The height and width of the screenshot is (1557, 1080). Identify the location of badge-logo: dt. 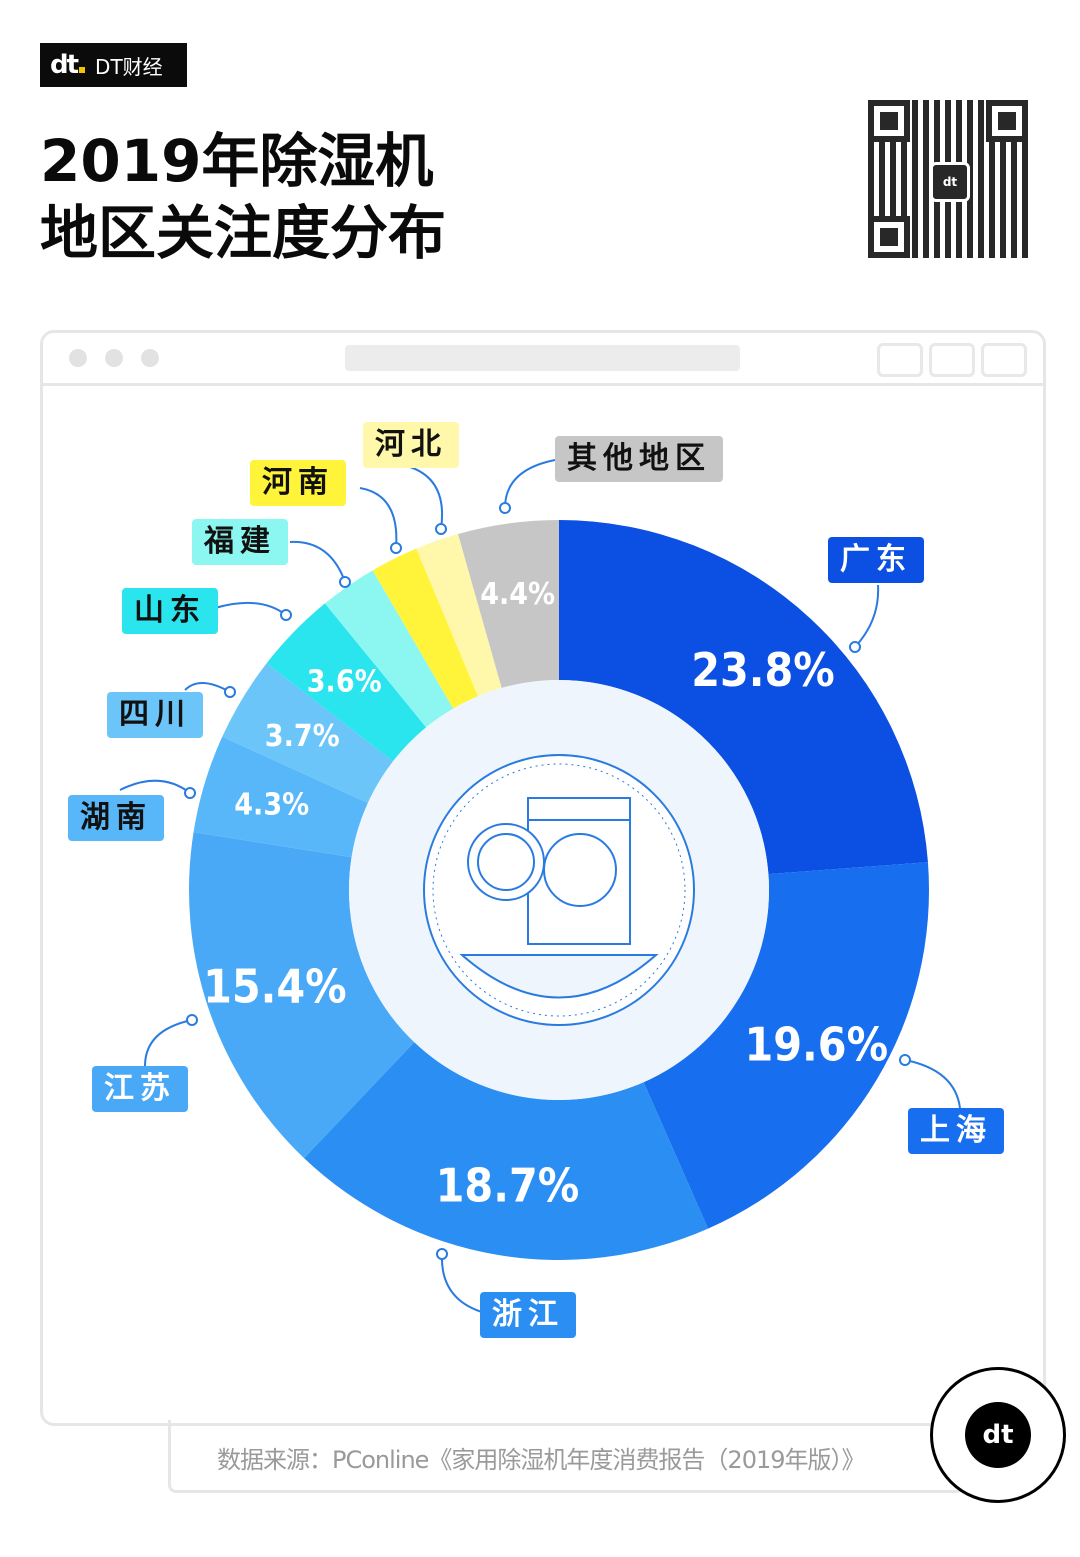
(998, 1435).